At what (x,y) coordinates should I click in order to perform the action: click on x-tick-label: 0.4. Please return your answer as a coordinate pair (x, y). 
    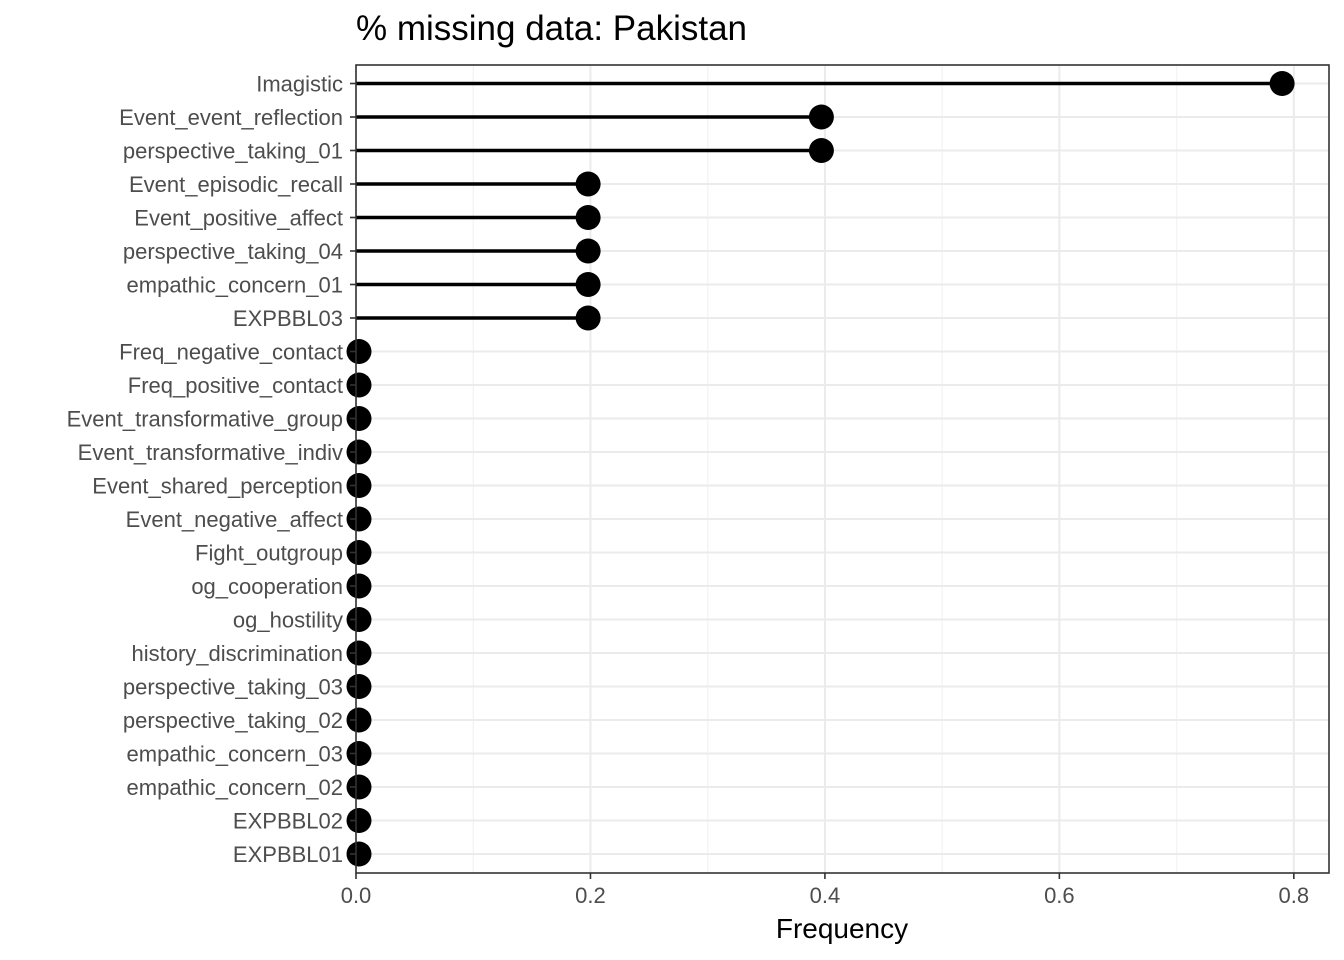
    Looking at the image, I should click on (825, 895).